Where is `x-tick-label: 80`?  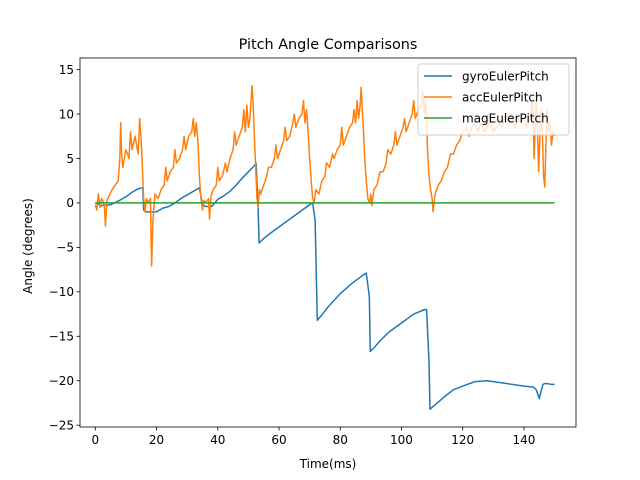 x-tick-label: 80 is located at coordinates (340, 440).